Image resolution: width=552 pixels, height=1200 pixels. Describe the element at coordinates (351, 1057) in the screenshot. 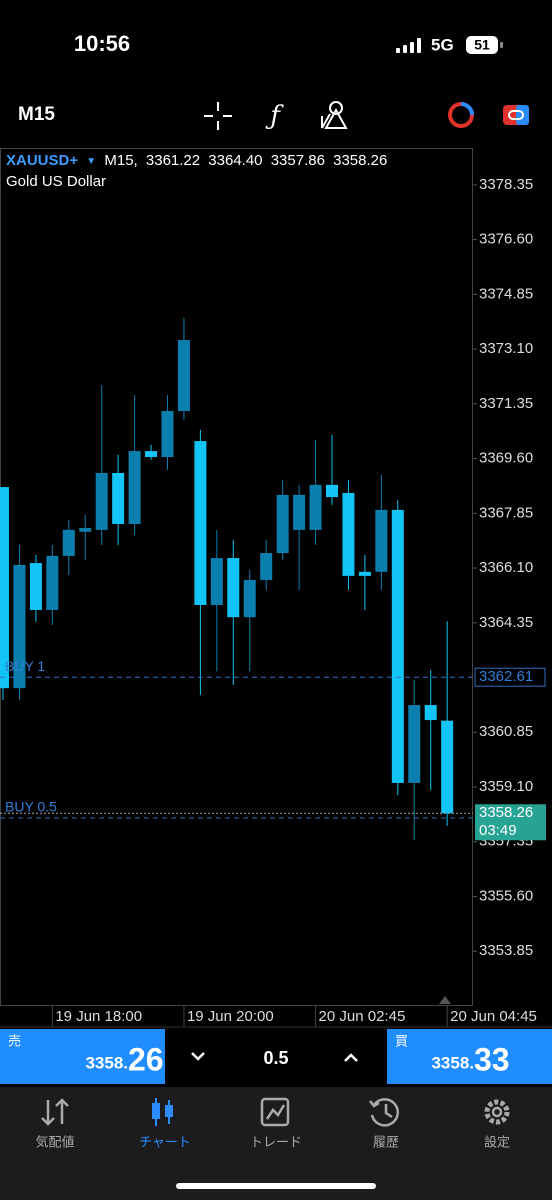

I see `volume-up` at that location.